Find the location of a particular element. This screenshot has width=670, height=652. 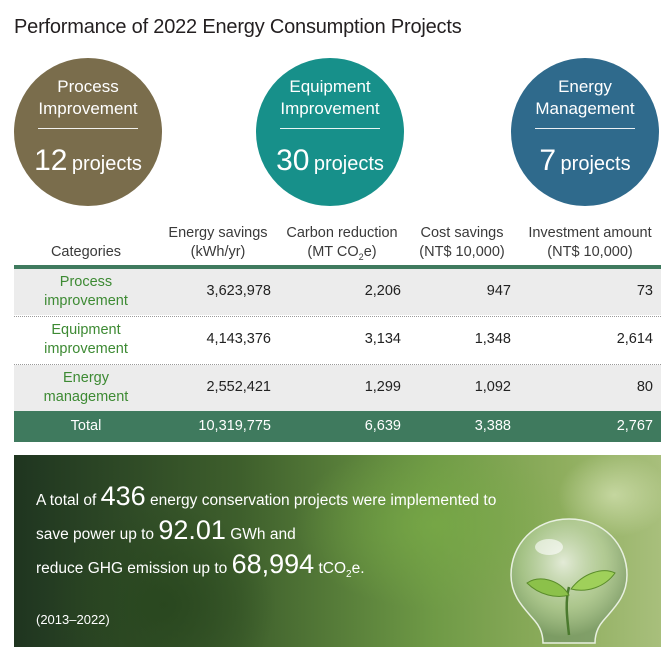

table-total-row: Total 10,319,775 6,639 3,388 2,767 is located at coordinates (337, 426).